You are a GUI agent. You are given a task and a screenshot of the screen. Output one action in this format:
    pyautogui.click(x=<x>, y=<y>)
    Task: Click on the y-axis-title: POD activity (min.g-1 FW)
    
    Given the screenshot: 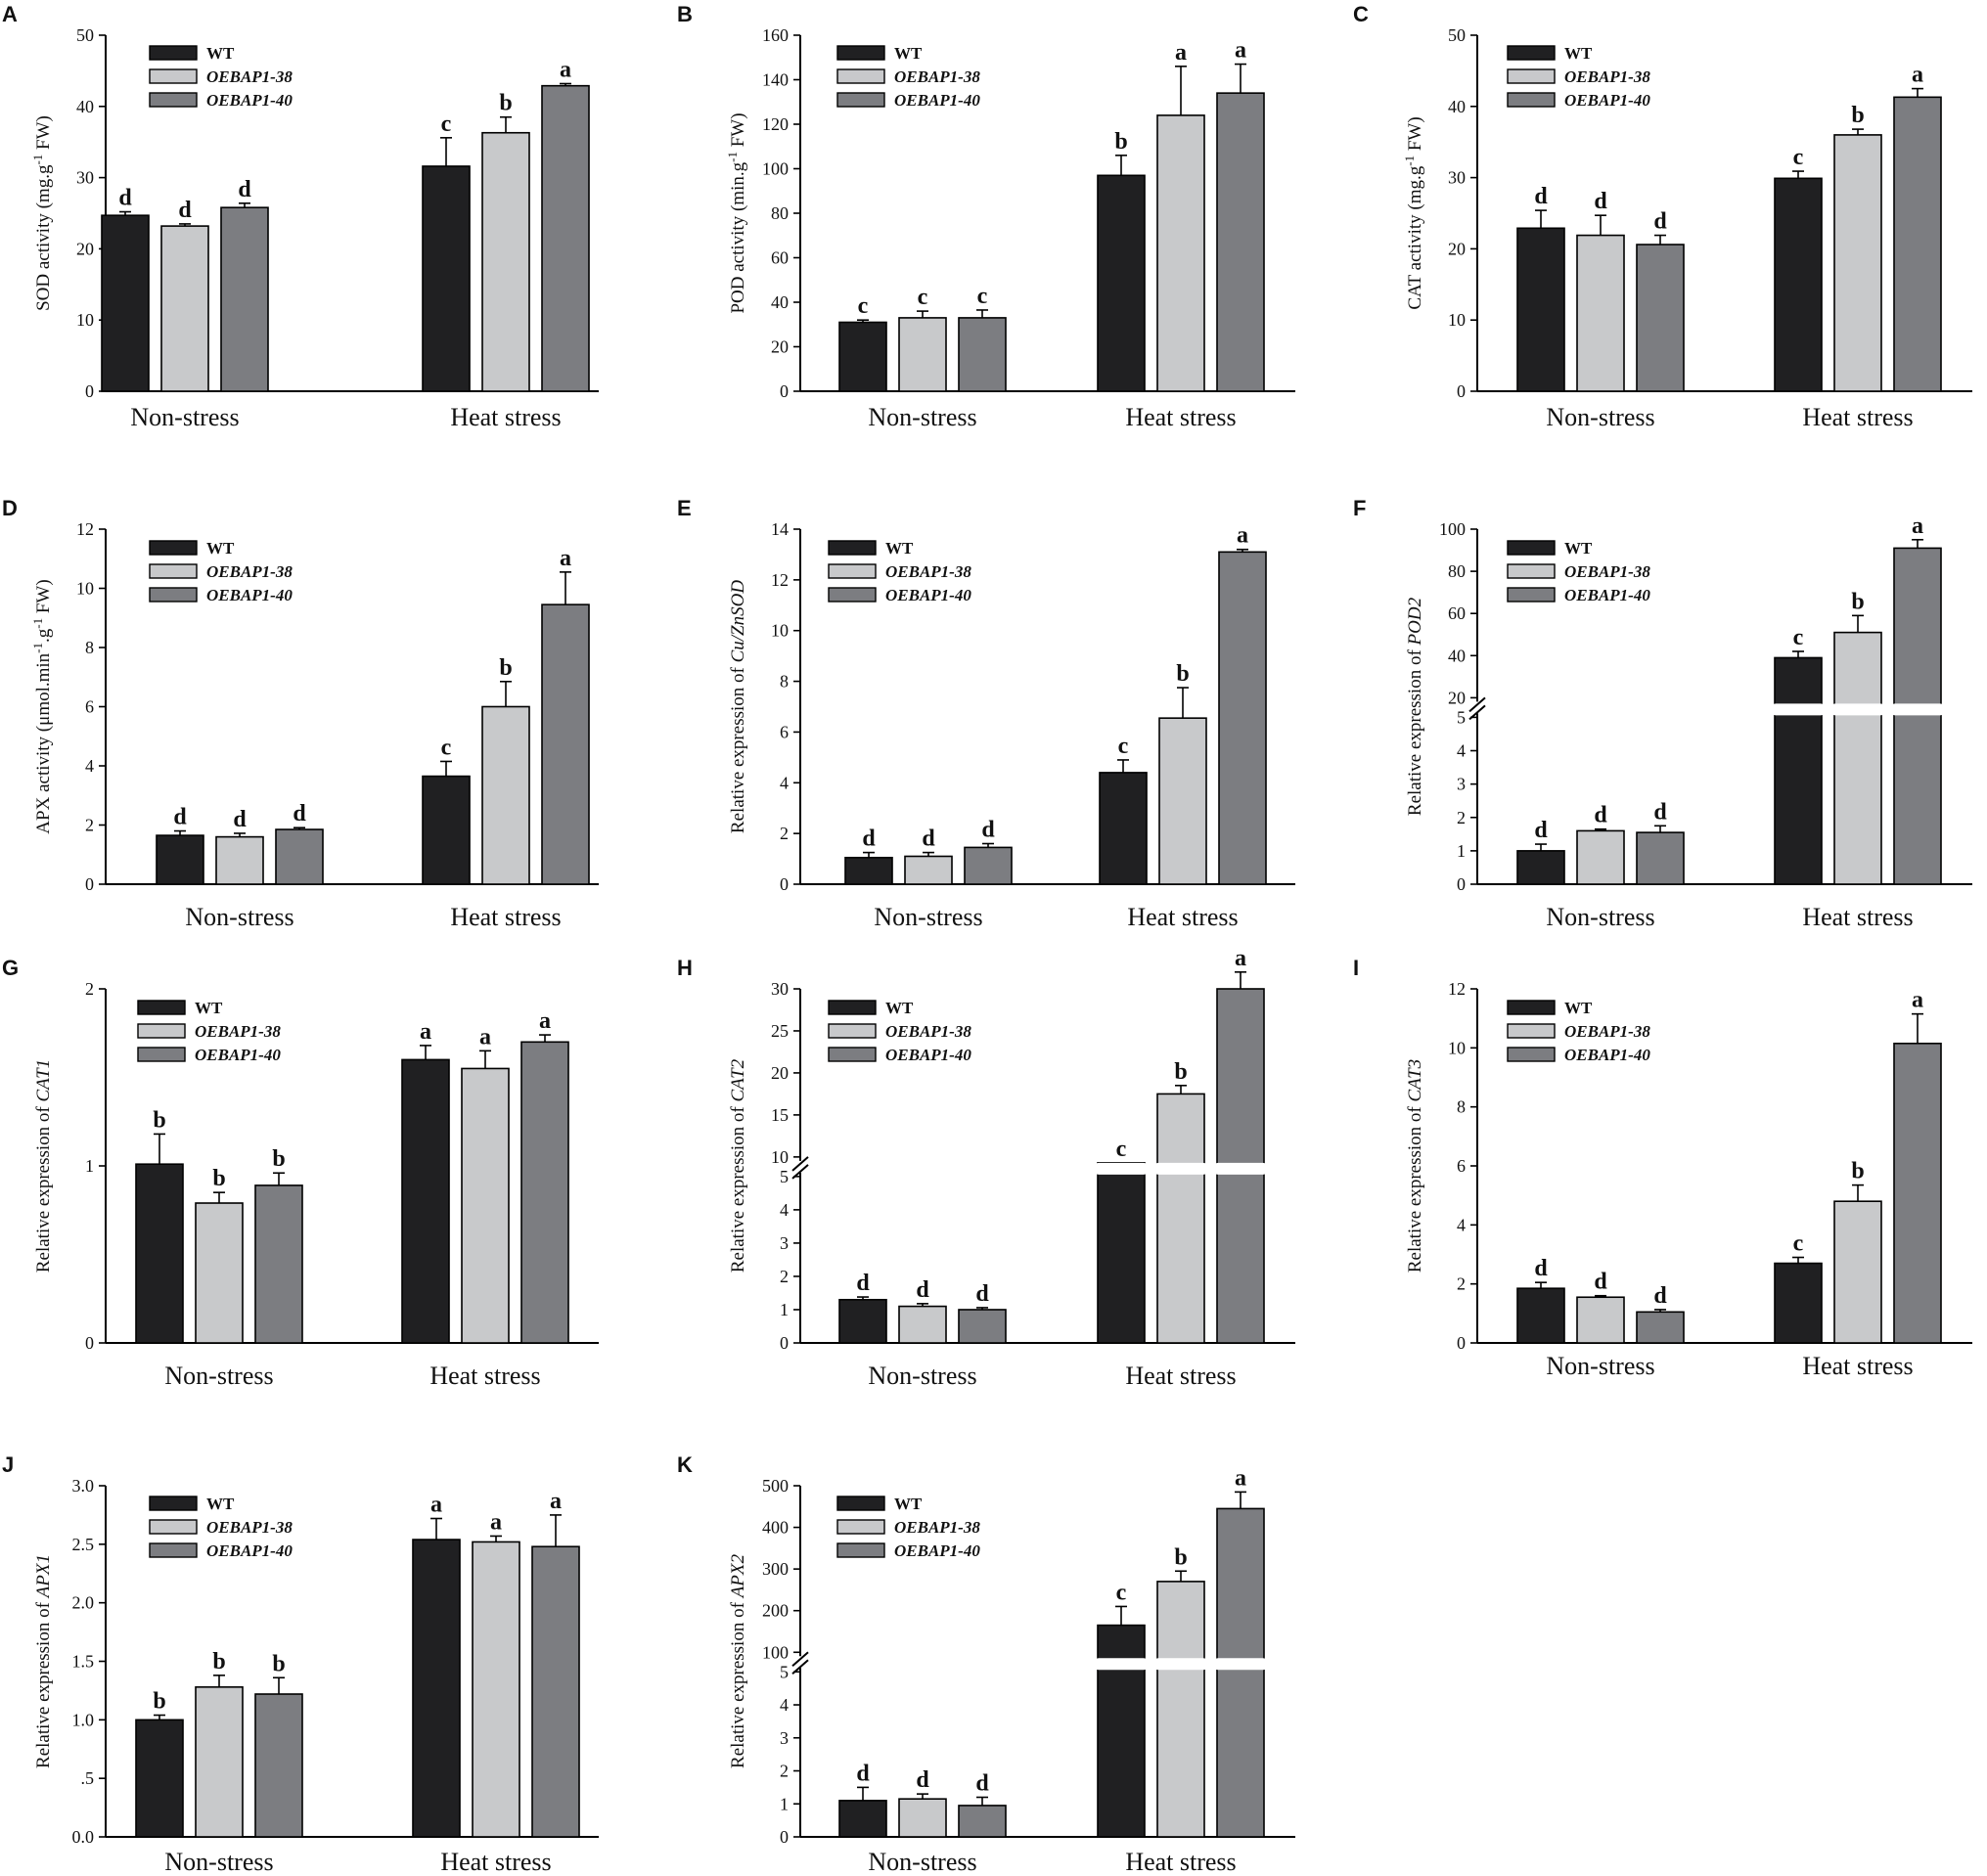 What is the action you would take?
    pyautogui.click(x=737, y=212)
    